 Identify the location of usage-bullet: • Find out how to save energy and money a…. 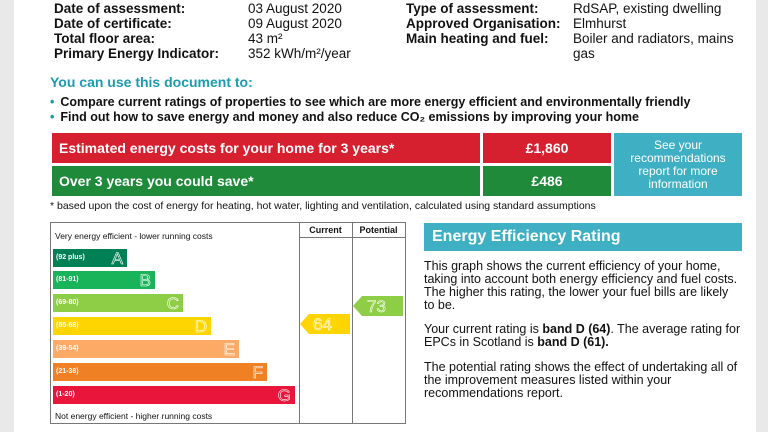
(344, 117).